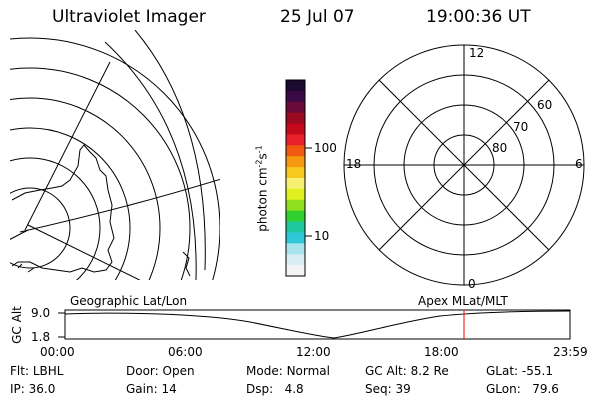 The height and width of the screenshot is (400, 600). What do you see at coordinates (317, 17) in the screenshot?
I see `date-label: 25 Jul 07` at bounding box center [317, 17].